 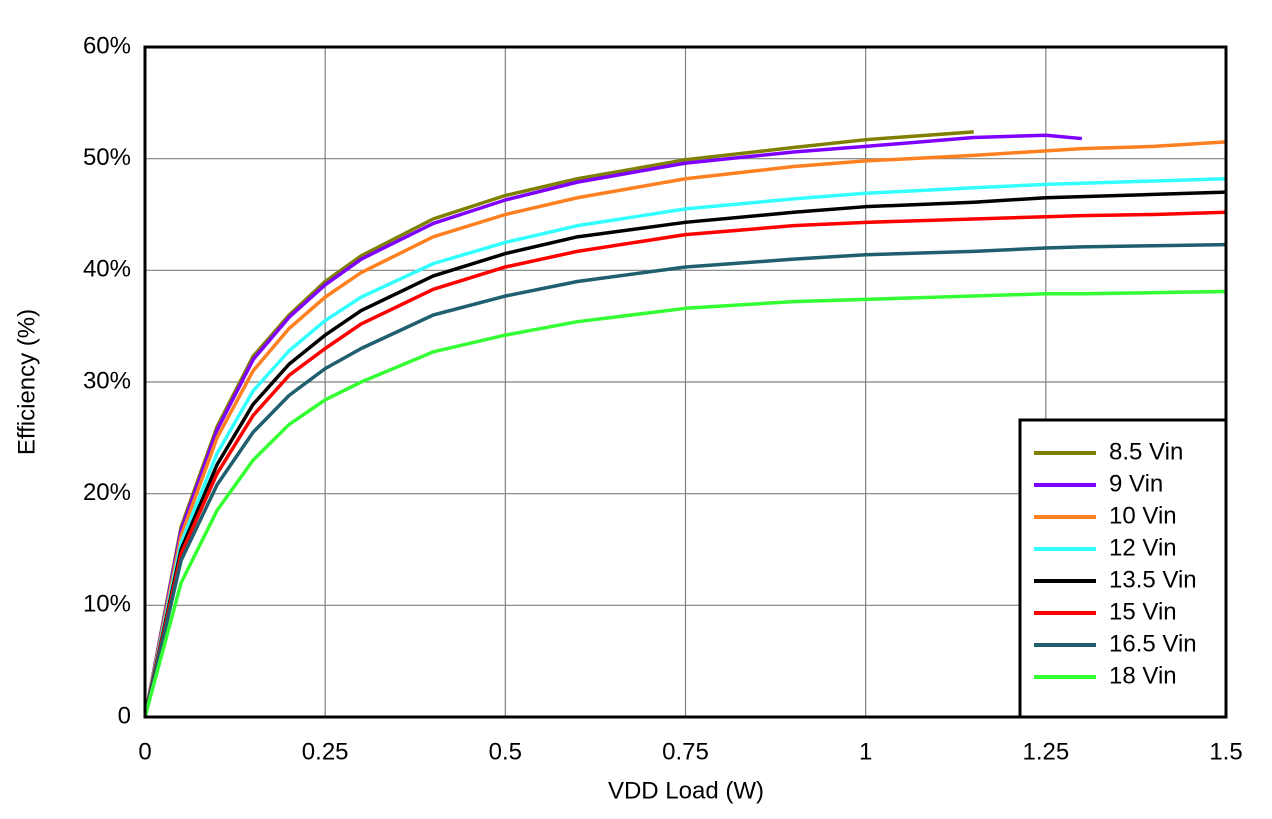 What do you see at coordinates (107, 157) in the screenshot?
I see `y-tick-label: 50%` at bounding box center [107, 157].